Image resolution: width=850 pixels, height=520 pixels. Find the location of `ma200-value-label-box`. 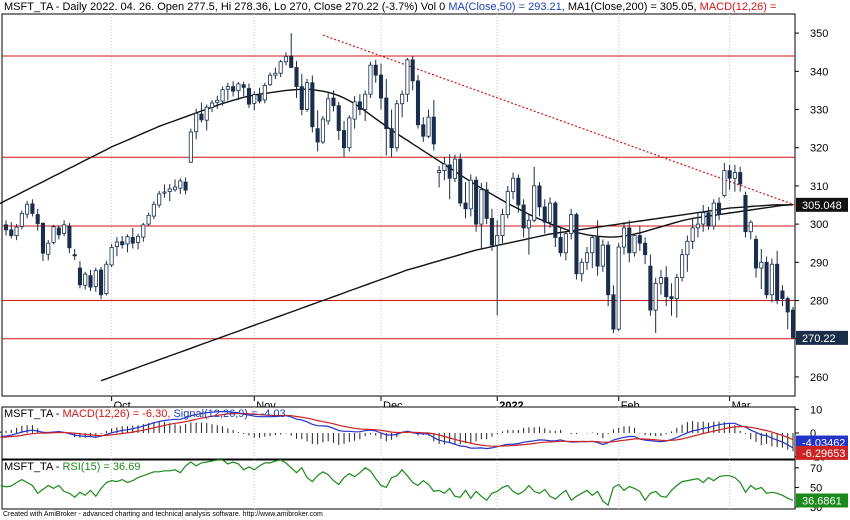

ma200-value-label-box is located at coordinates (822, 204).